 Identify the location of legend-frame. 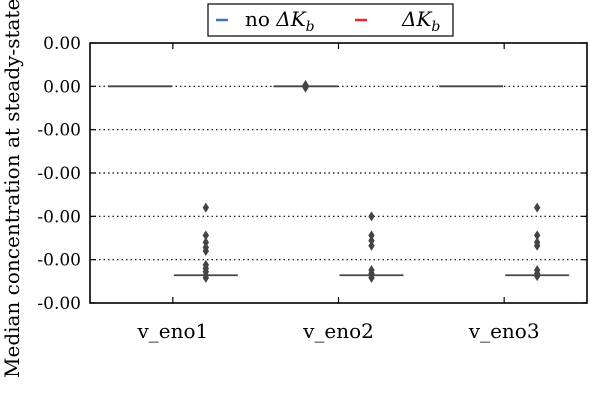
(330, 20).